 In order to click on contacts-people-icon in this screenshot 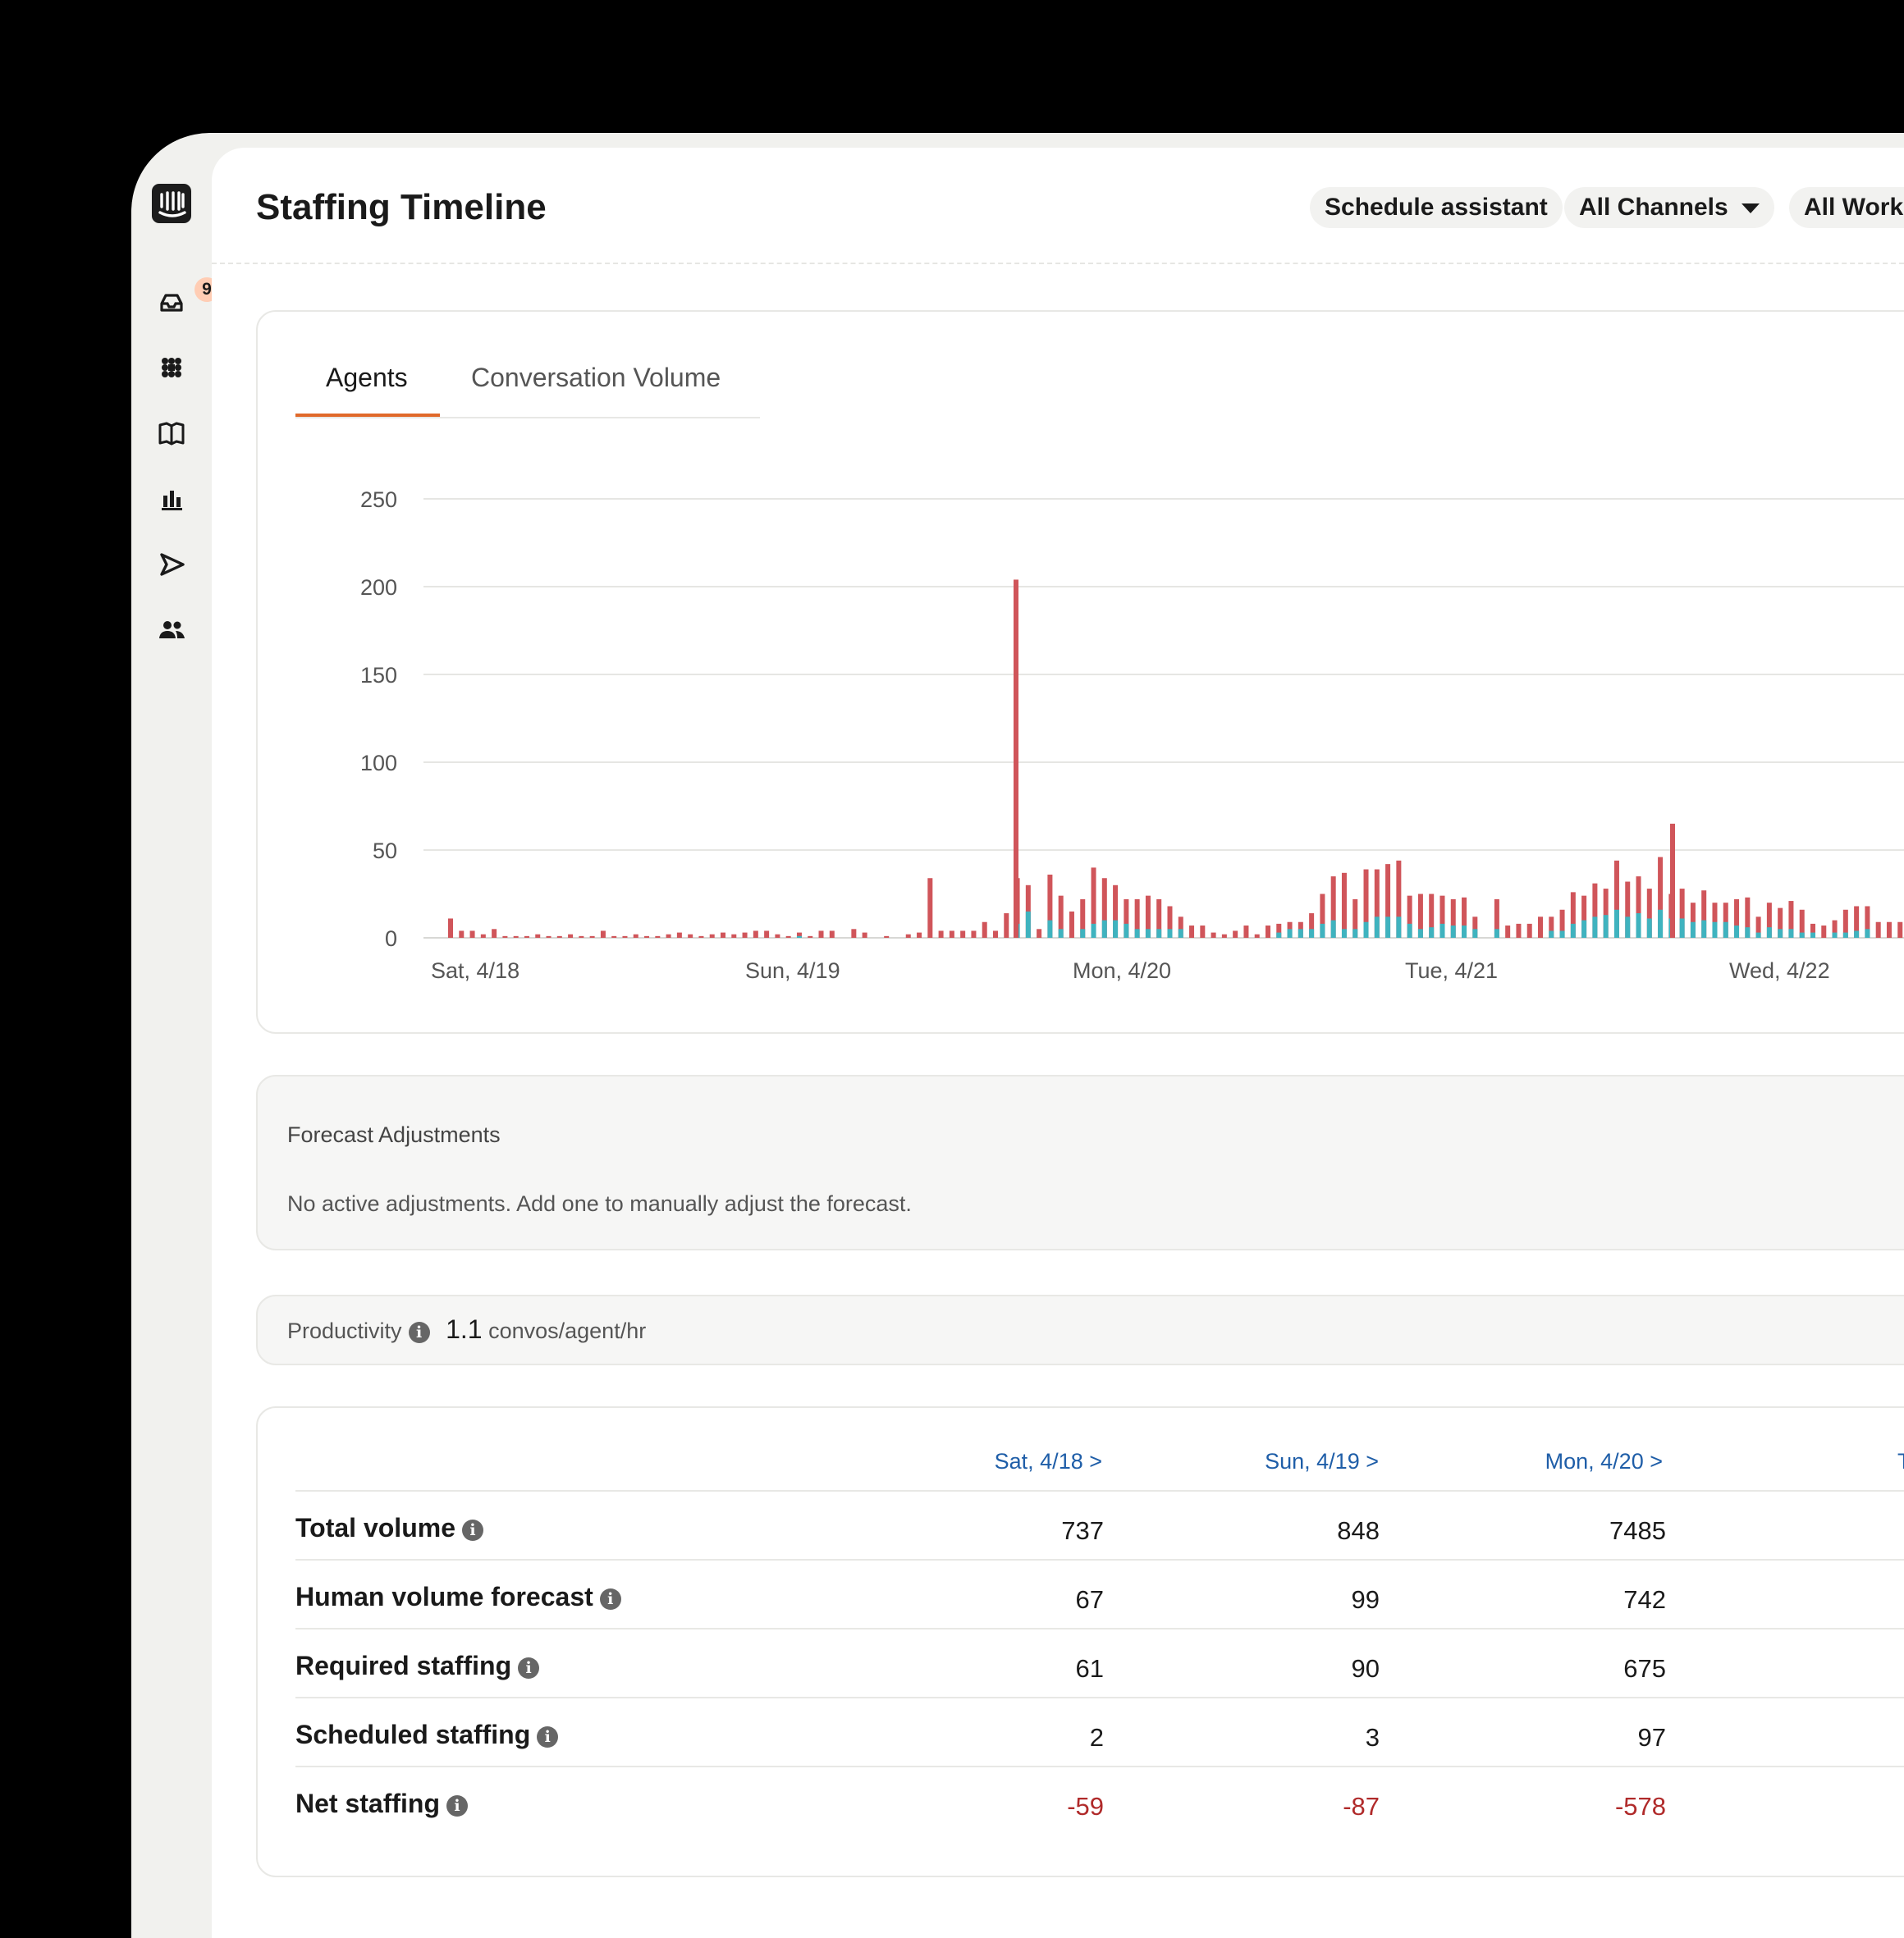, I will do `click(171, 630)`.